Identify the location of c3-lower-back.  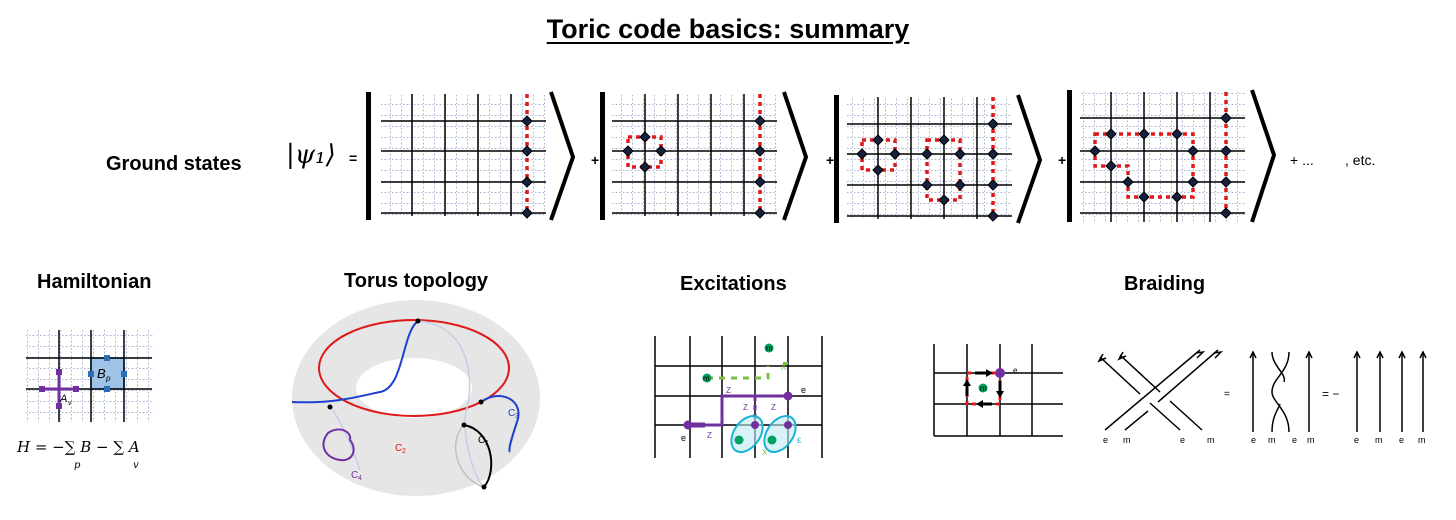
(345, 438).